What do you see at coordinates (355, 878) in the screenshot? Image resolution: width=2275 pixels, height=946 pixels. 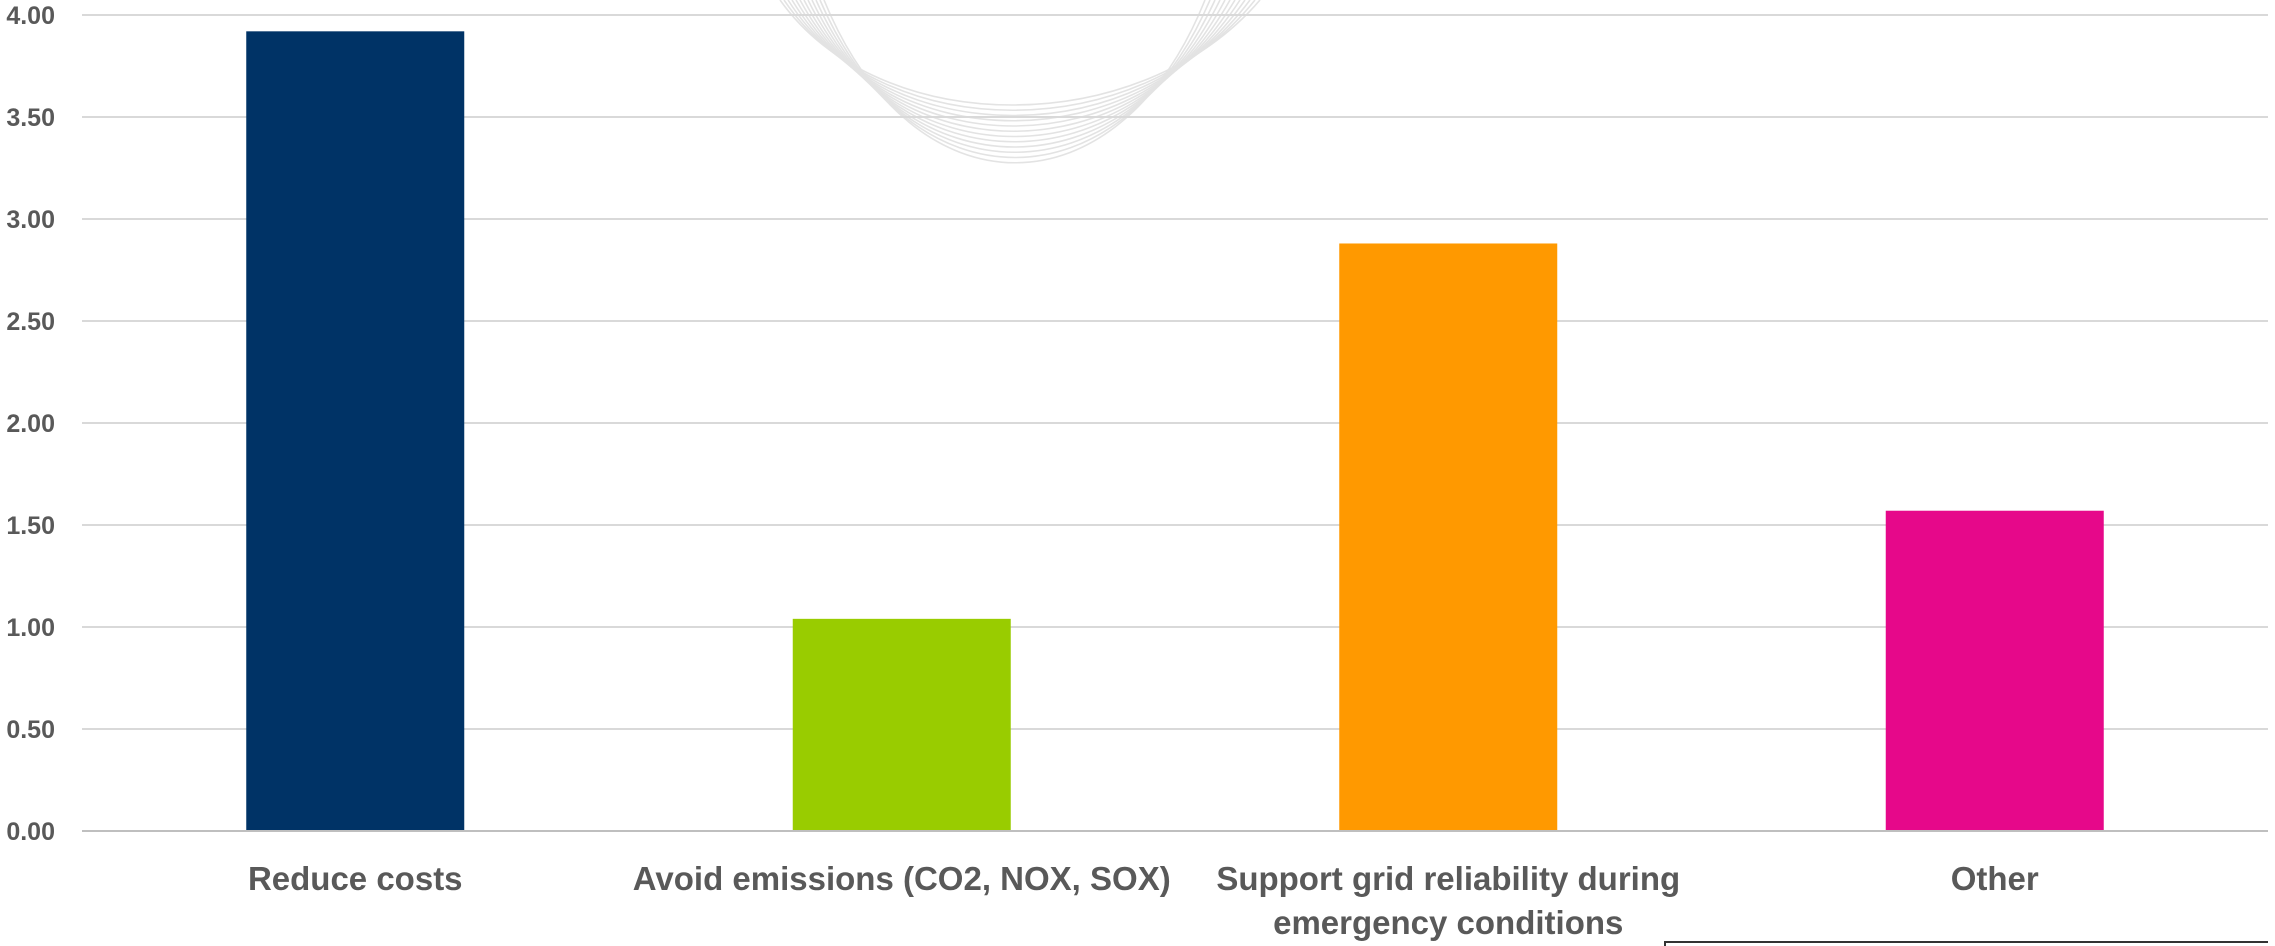 I see `x-category-label: Reduce costs` at bounding box center [355, 878].